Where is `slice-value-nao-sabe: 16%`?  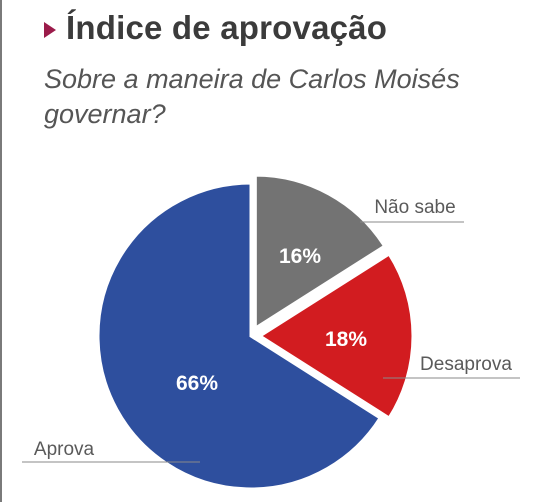 slice-value-nao-sabe: 16% is located at coordinates (300, 256).